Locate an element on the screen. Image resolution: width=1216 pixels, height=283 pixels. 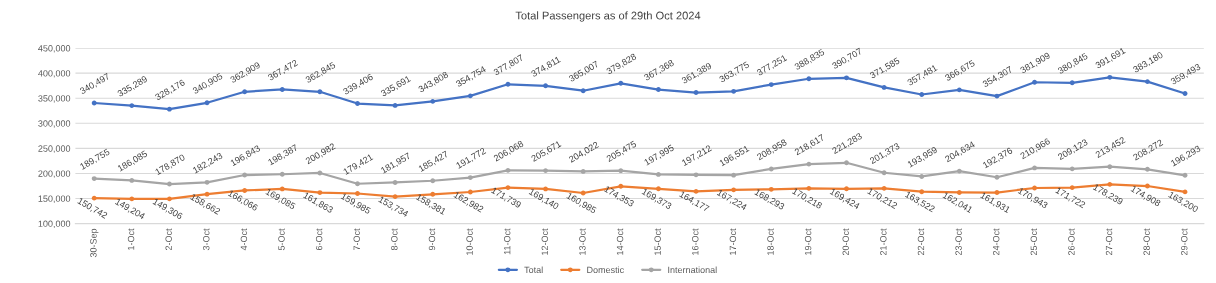
x-tick-label: 5-Oct is located at coordinates (281, 239).